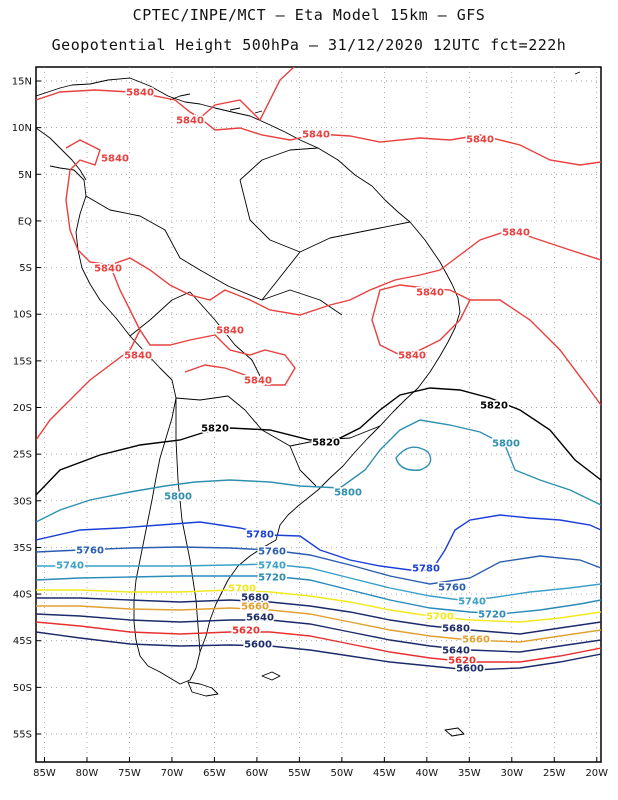  I want to click on lat-tick-label: 50S, so click(22, 688).